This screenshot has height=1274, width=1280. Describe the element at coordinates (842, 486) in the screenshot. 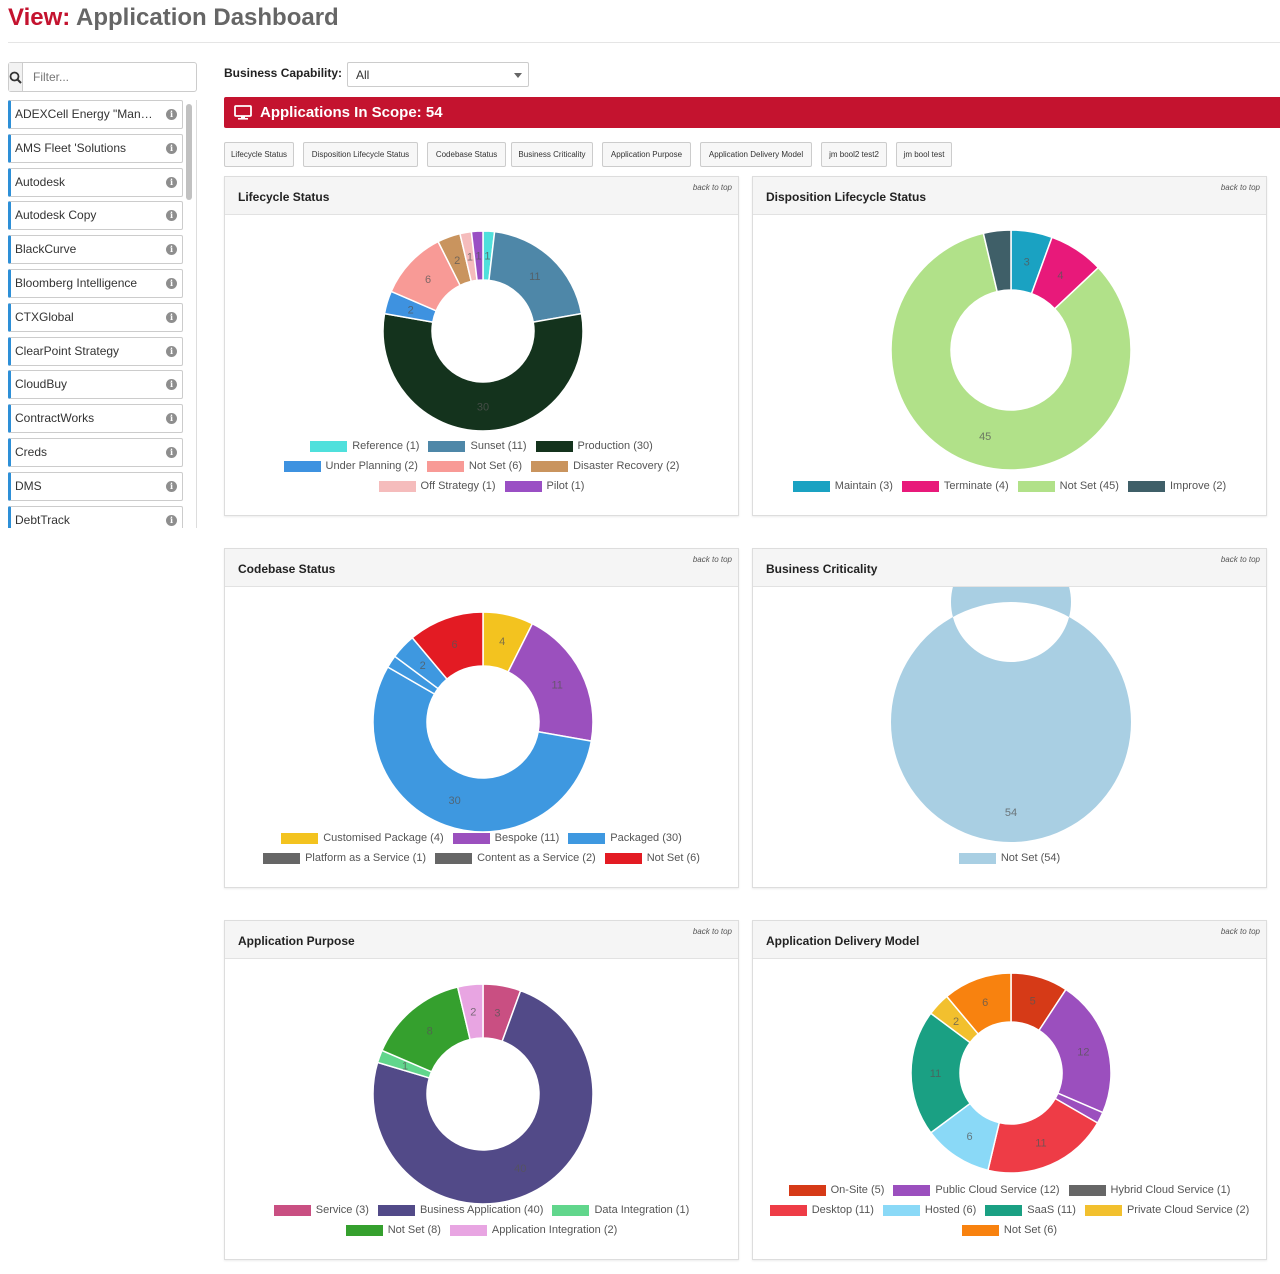

I see `legend-item: Maintain (3)` at that location.